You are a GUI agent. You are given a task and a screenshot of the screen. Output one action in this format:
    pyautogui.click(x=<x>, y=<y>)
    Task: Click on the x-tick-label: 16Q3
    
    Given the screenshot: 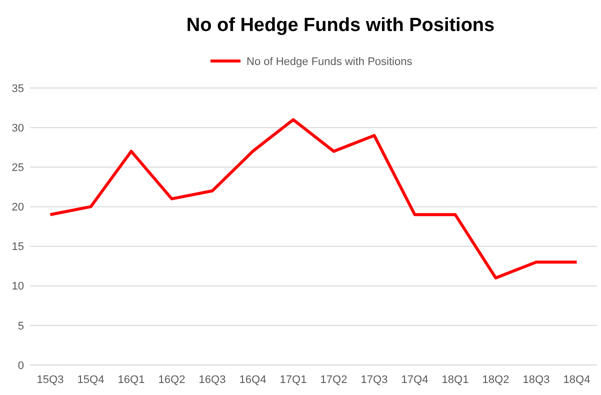 What is the action you would take?
    pyautogui.click(x=212, y=380)
    